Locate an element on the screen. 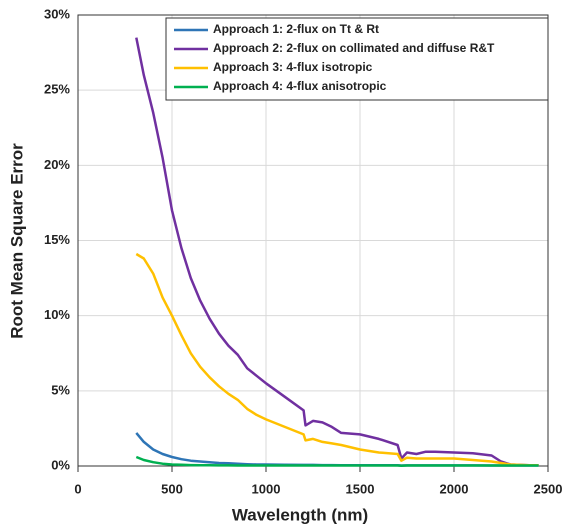 The width and height of the screenshot is (567, 528). data-line is located at coordinates (337, 461).